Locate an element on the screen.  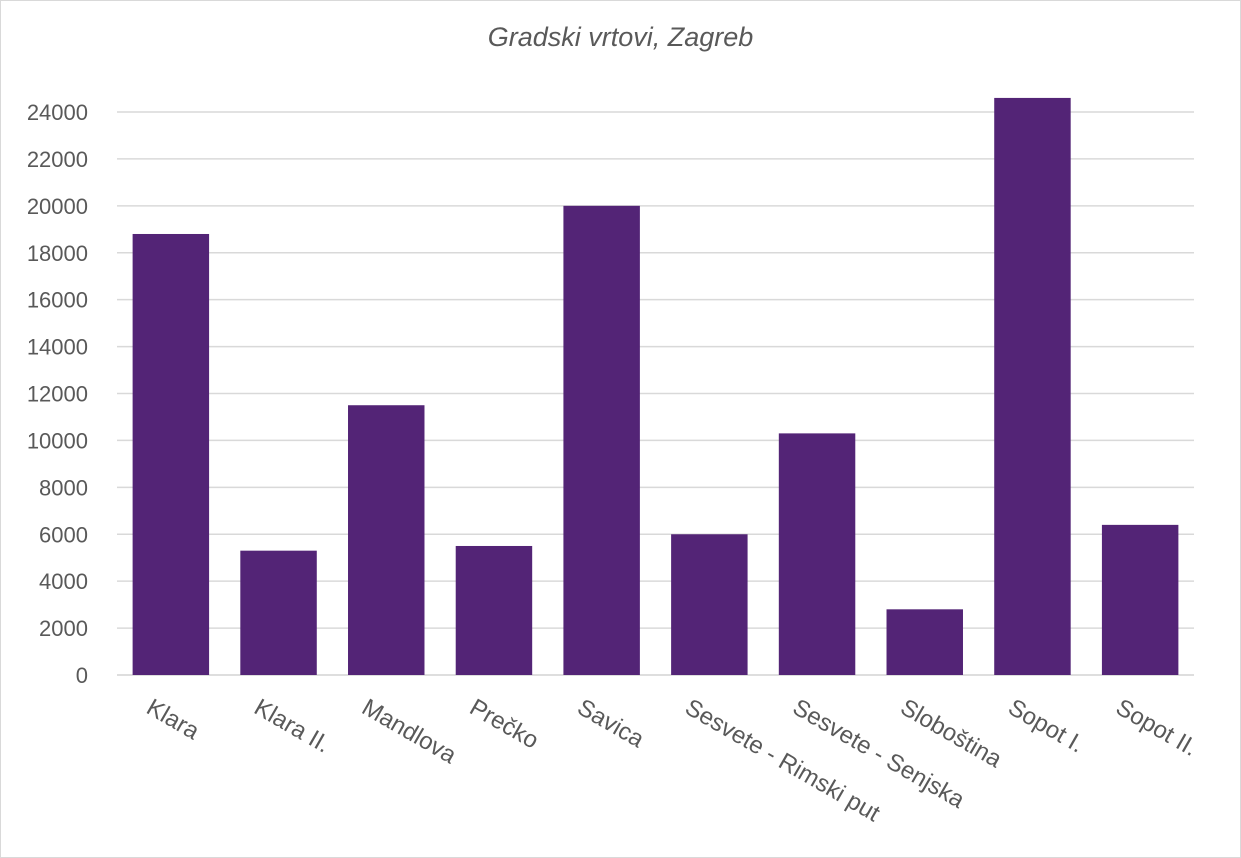
y-tick-label: 12000 is located at coordinates (57, 394).